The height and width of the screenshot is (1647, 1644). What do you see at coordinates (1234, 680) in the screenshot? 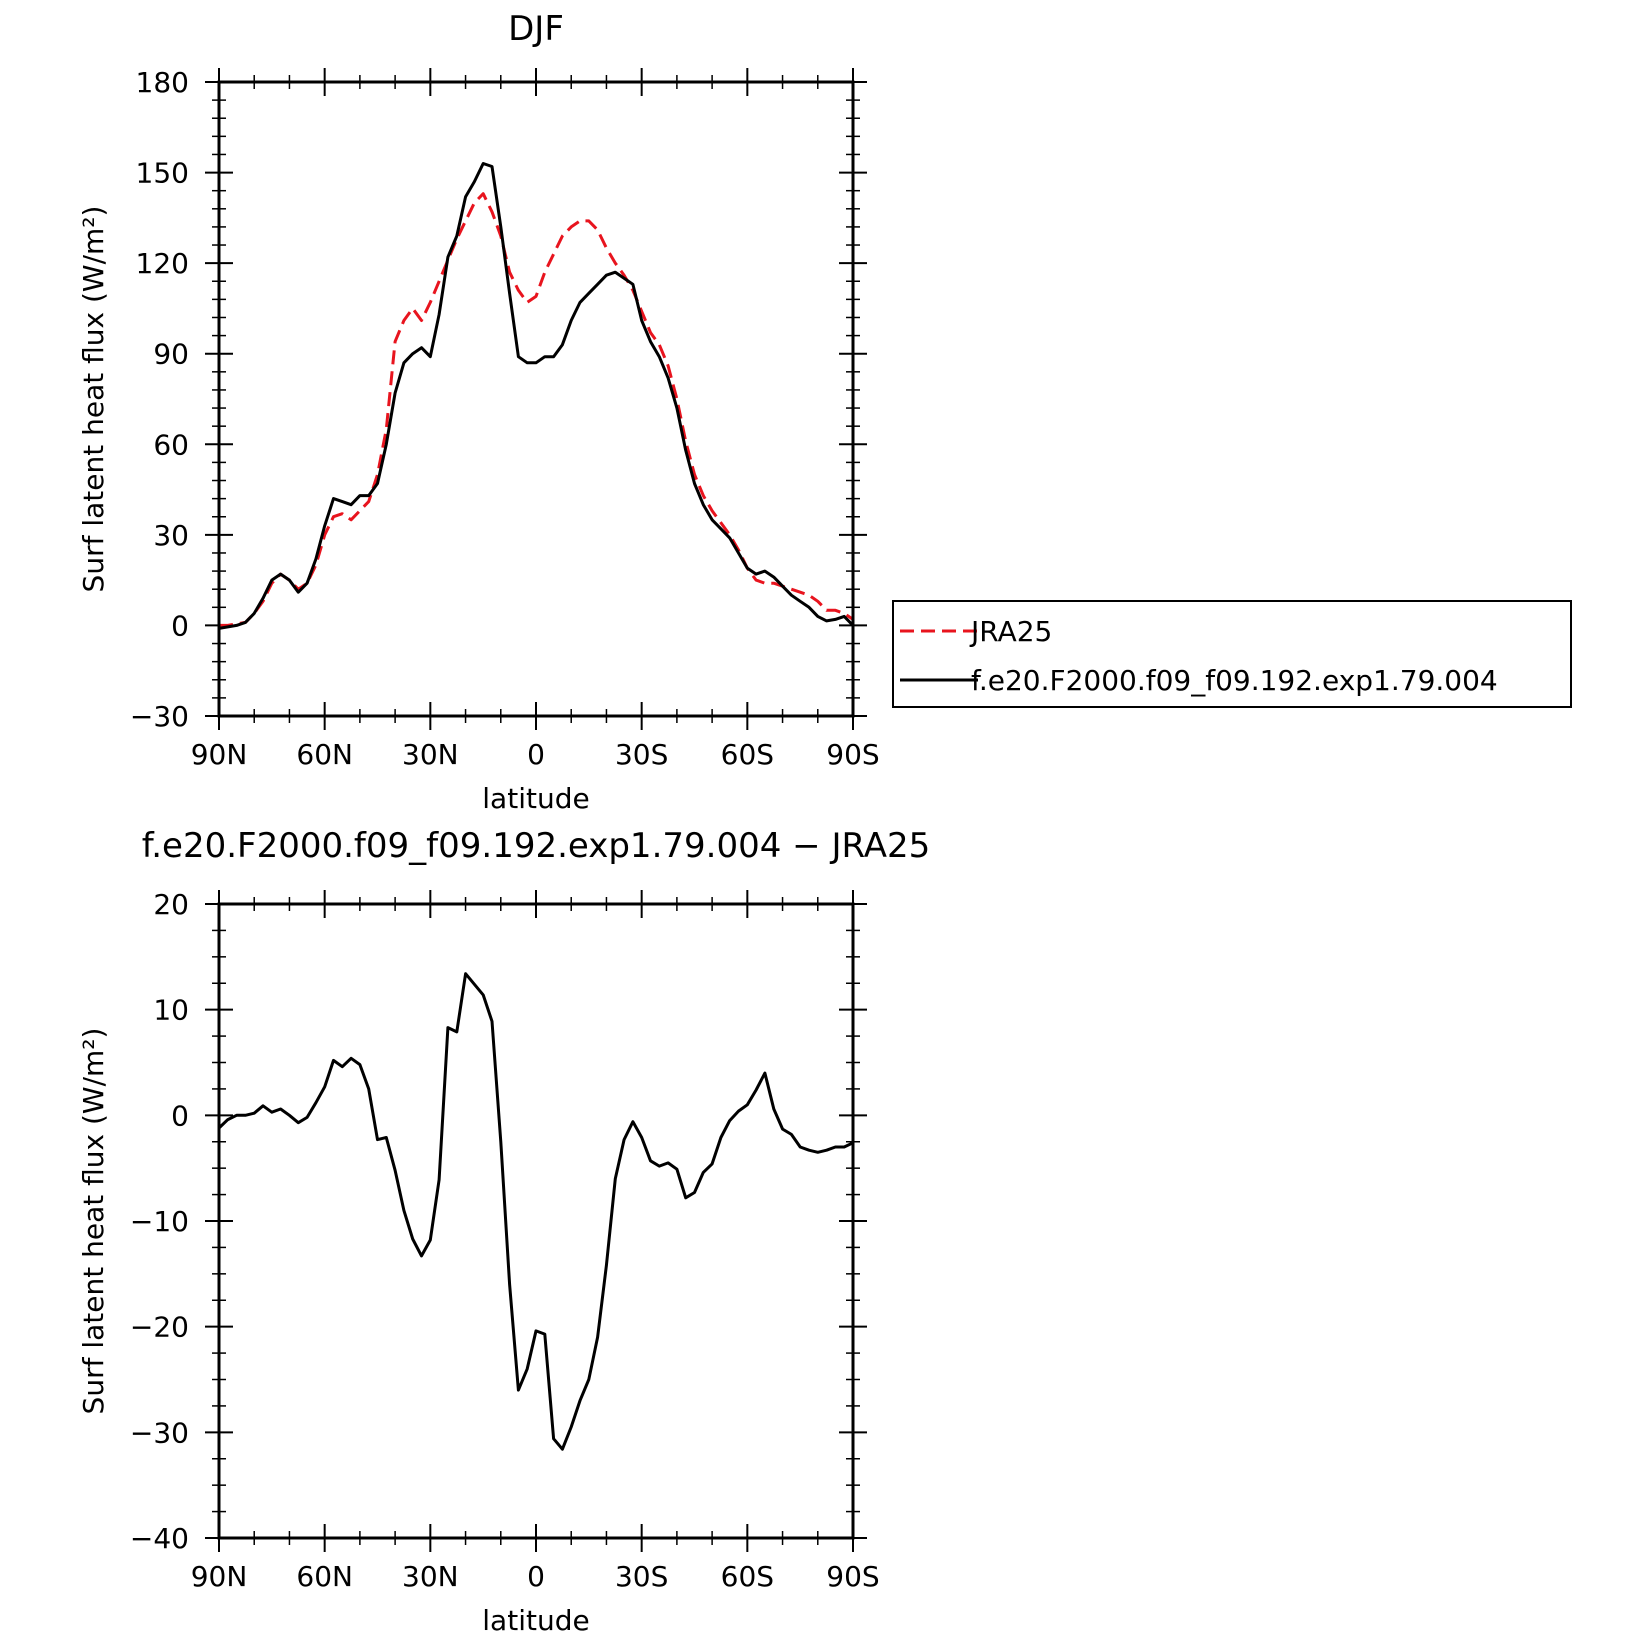
I see `legend-label-model: f.e20.F2000.f09_f09.192.exp1.79.004` at bounding box center [1234, 680].